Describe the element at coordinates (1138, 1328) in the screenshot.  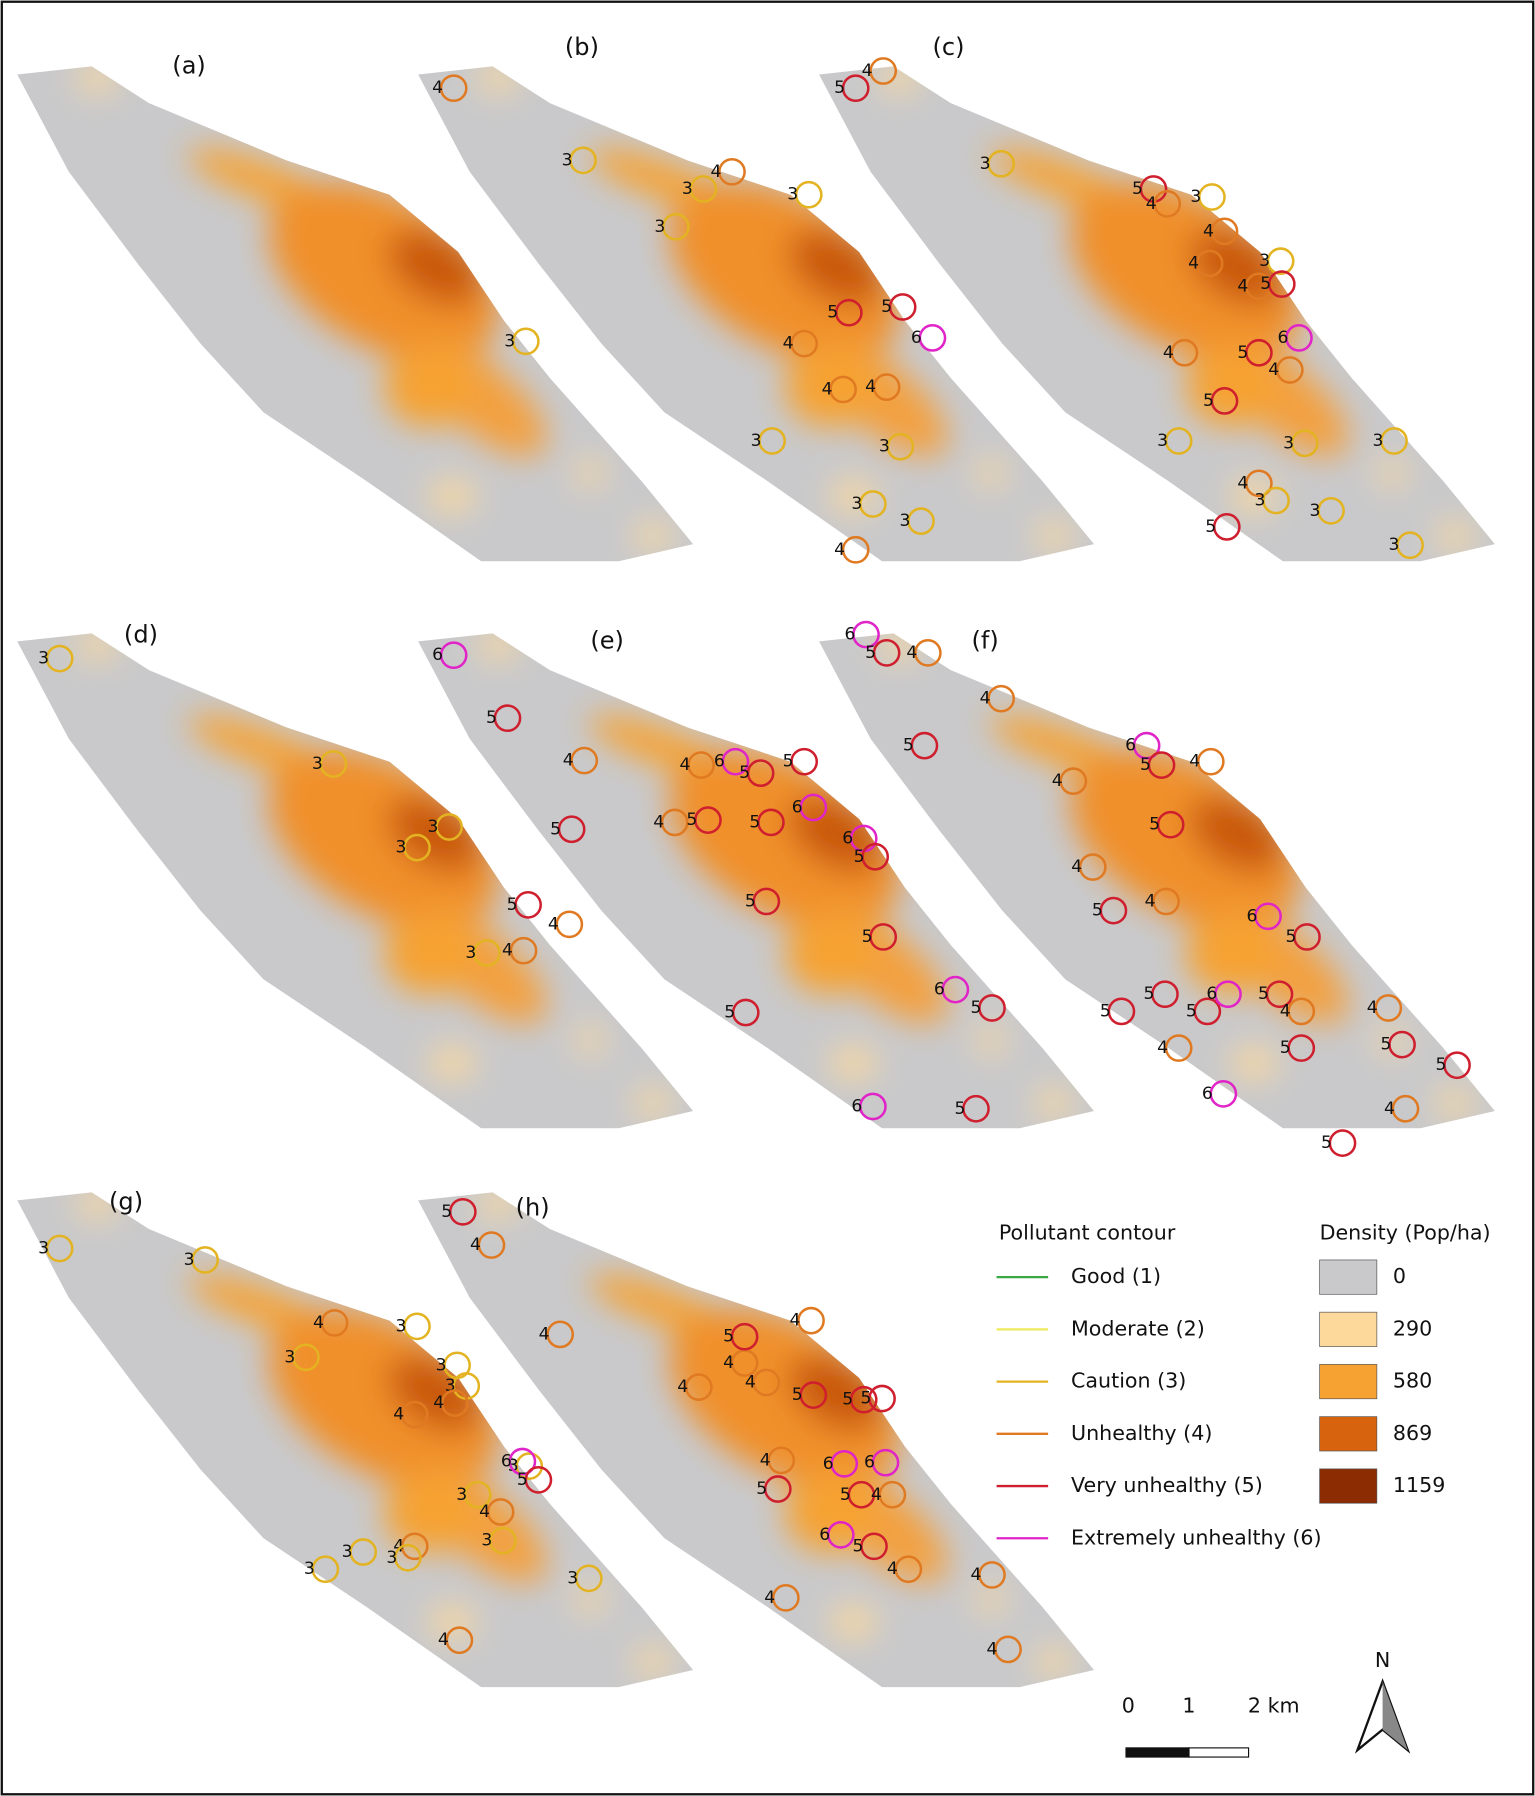
I see `legend-label: Moderate (2)` at that location.